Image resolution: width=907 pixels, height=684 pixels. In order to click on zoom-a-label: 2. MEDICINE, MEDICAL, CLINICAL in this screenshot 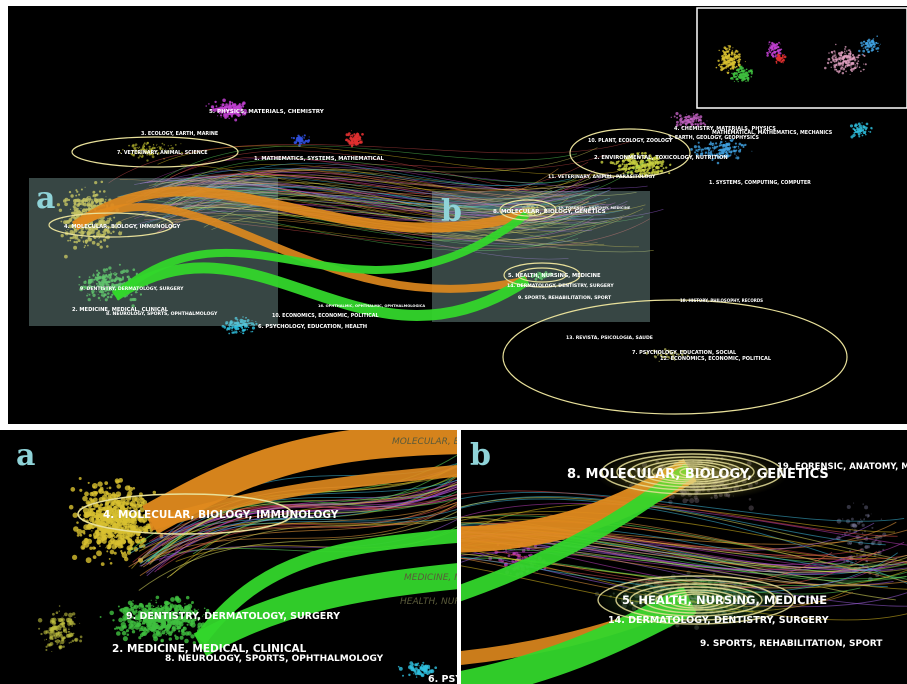, I will do `click(209, 649)`.